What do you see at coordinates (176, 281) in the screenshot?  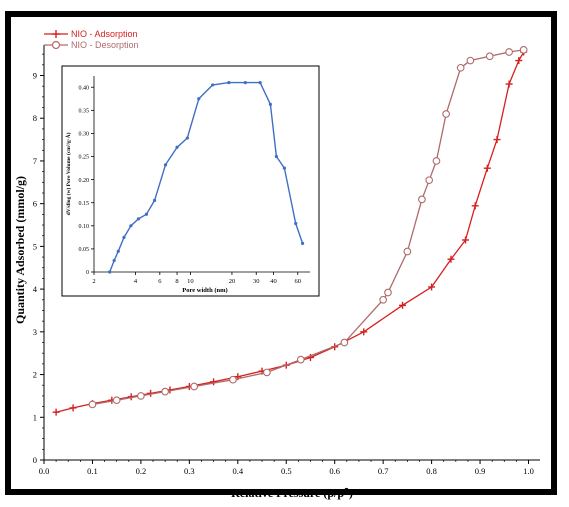 I see `inset-x-tick-label: 8` at bounding box center [176, 281].